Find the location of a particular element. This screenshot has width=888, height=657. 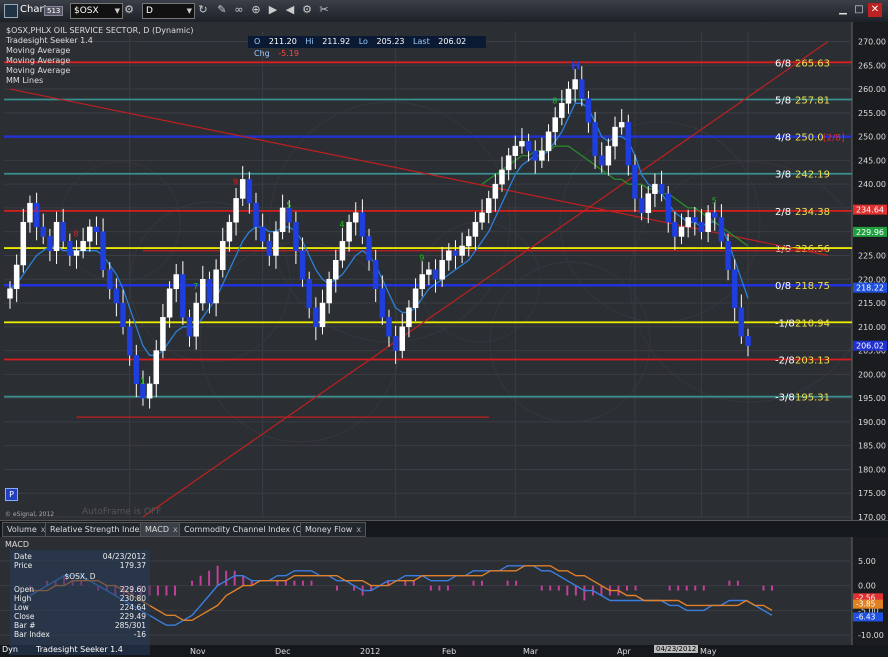

mm-line-label: 6/8 is located at coordinates (783, 63).